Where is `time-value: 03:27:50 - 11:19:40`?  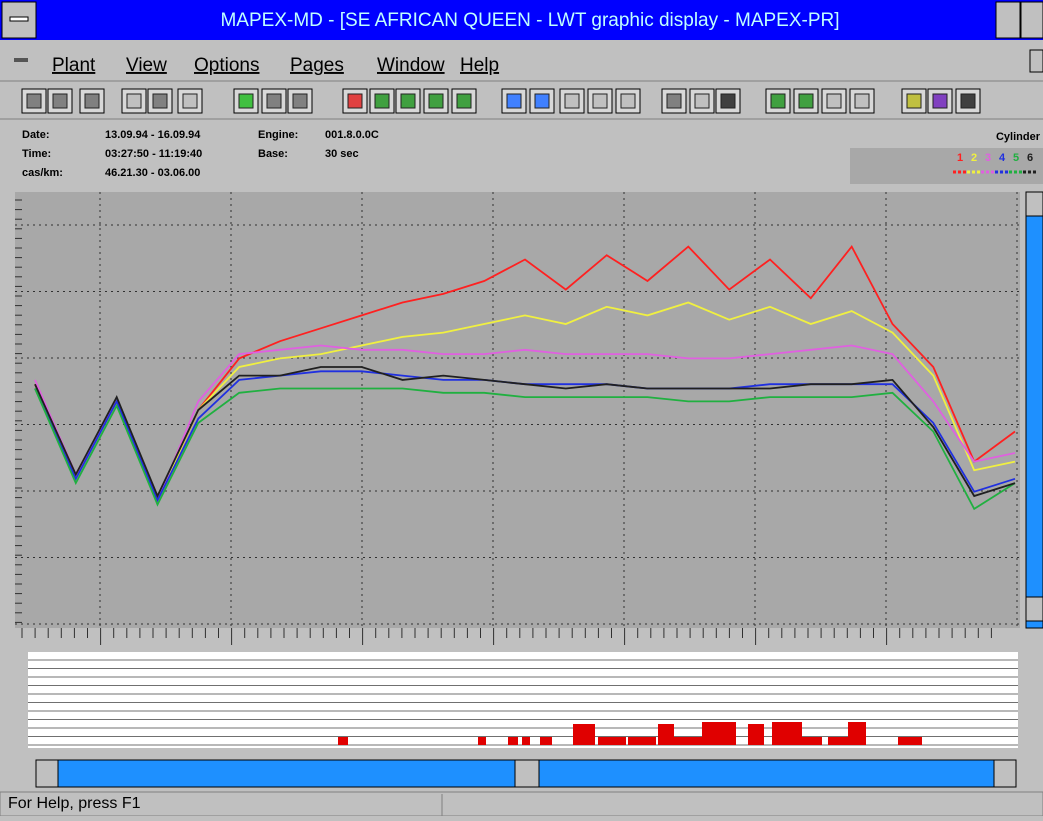 time-value: 03:27:50 - 11:19:40 is located at coordinates (153, 154).